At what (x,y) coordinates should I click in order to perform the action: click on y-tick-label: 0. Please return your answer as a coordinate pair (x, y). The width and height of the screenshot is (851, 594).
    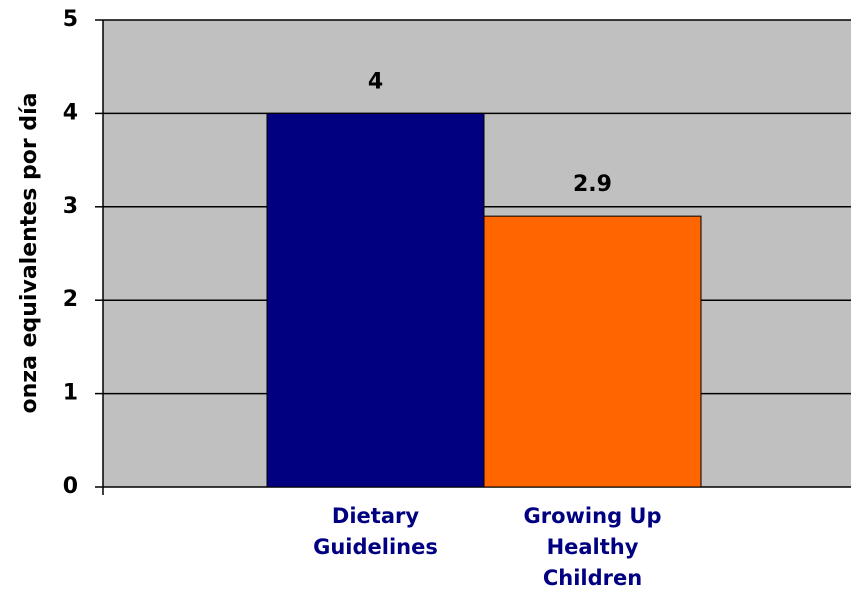
    Looking at the image, I should click on (70, 486).